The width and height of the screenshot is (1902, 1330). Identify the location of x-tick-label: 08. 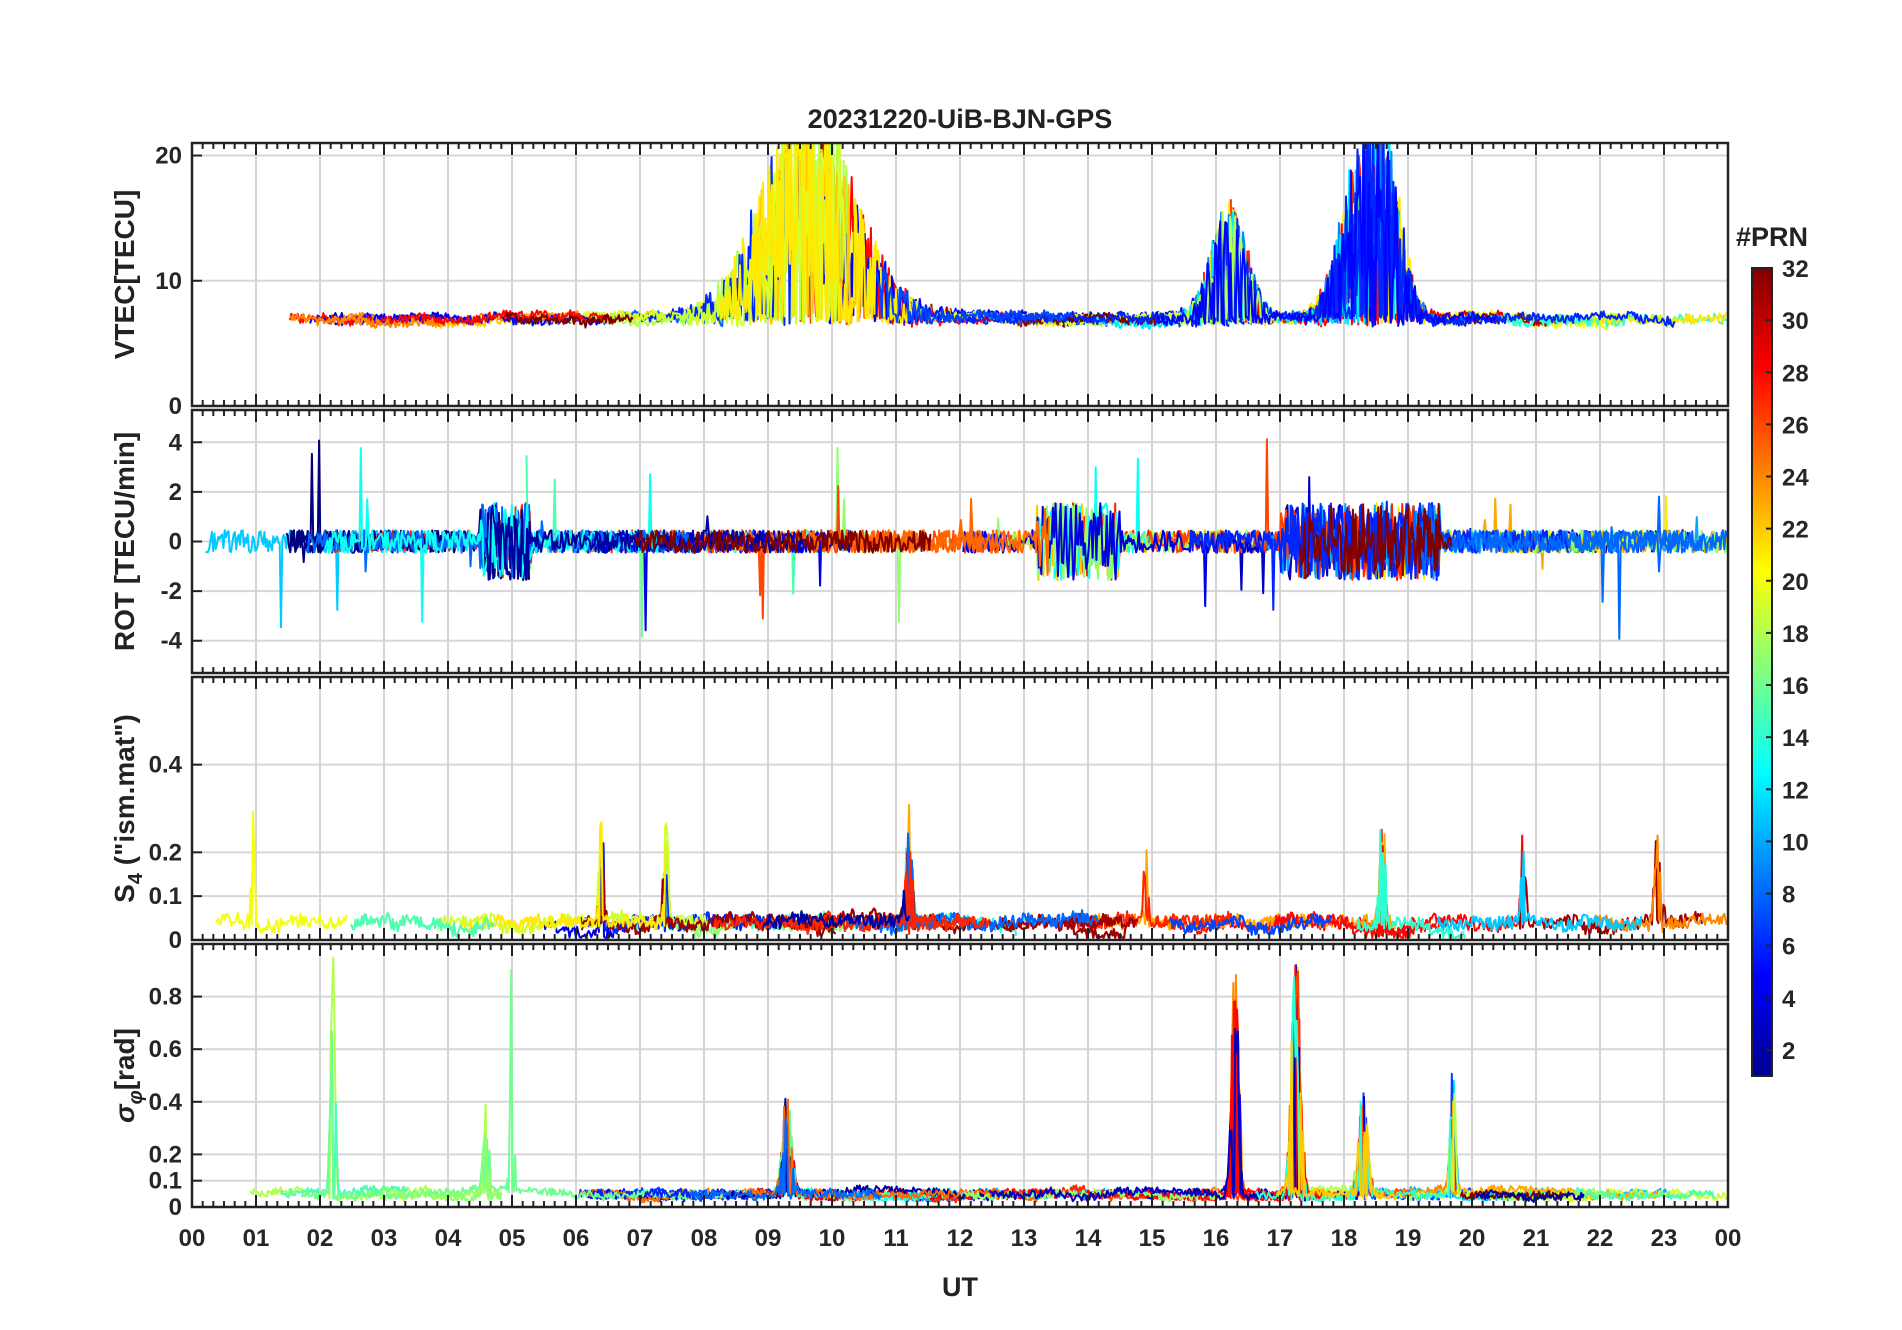
(704, 1238).